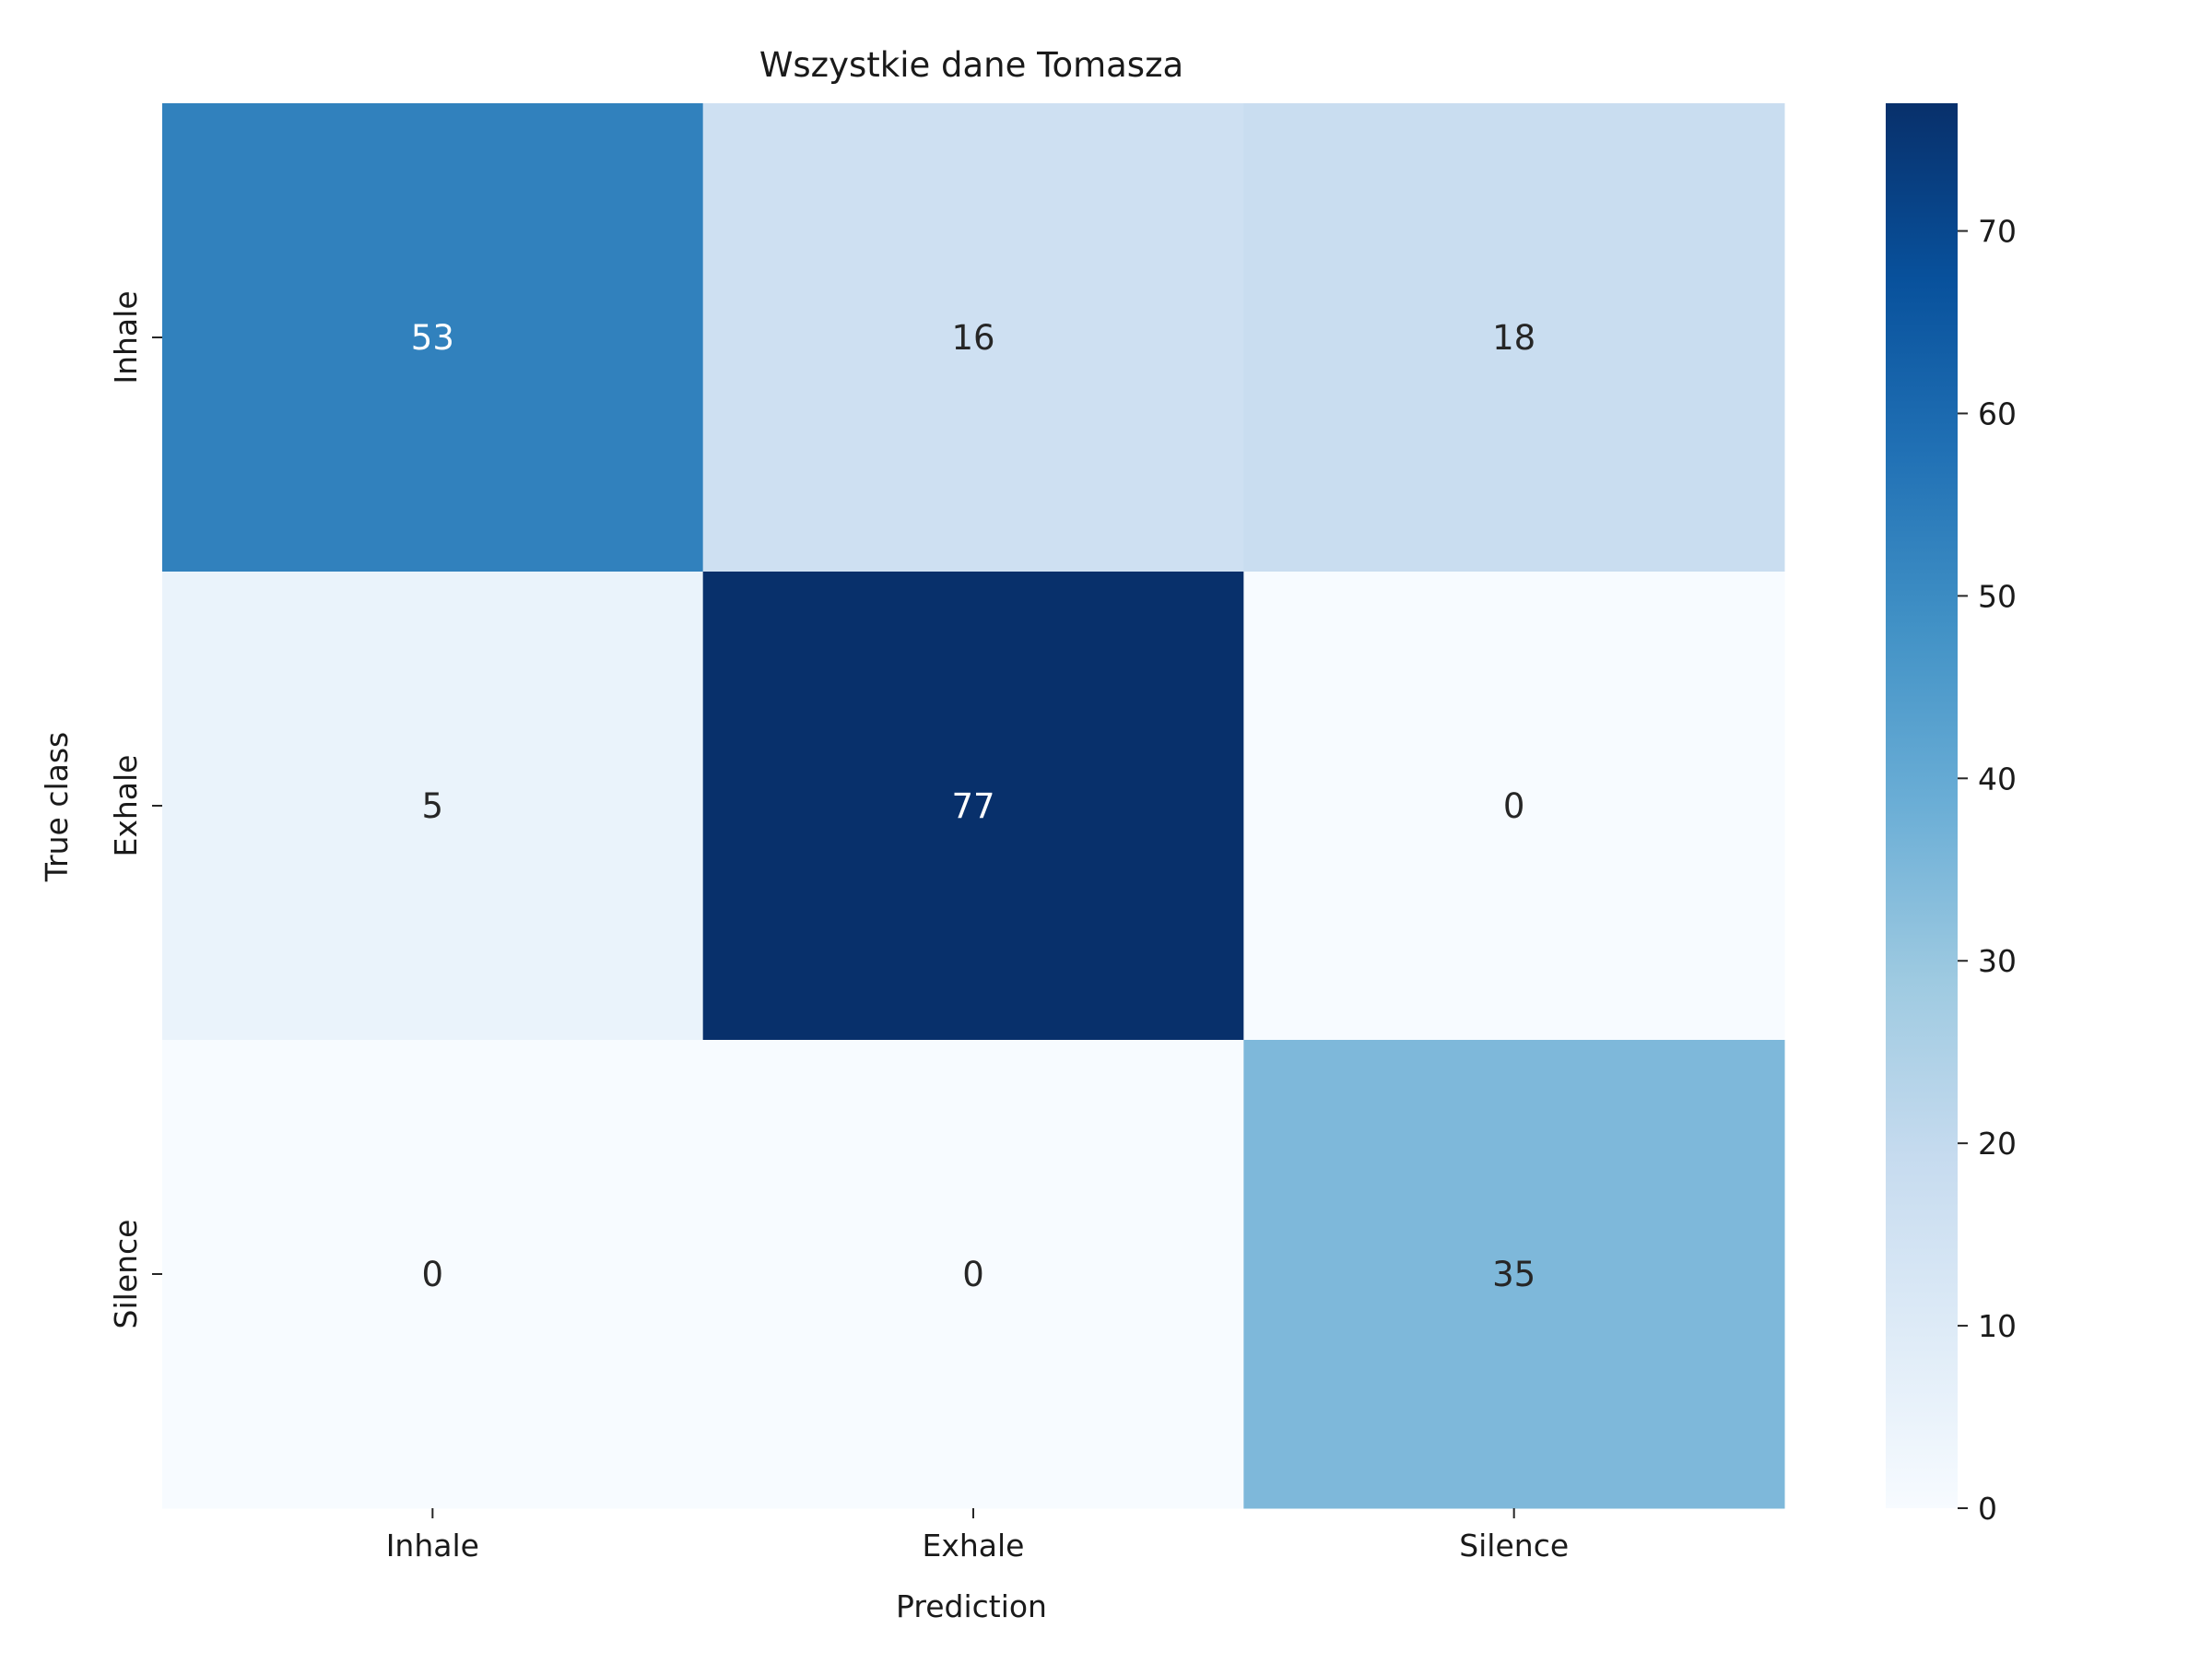 This screenshot has width=2212, height=1664. I want to click on y-tick-label: Inhale, so click(126, 337).